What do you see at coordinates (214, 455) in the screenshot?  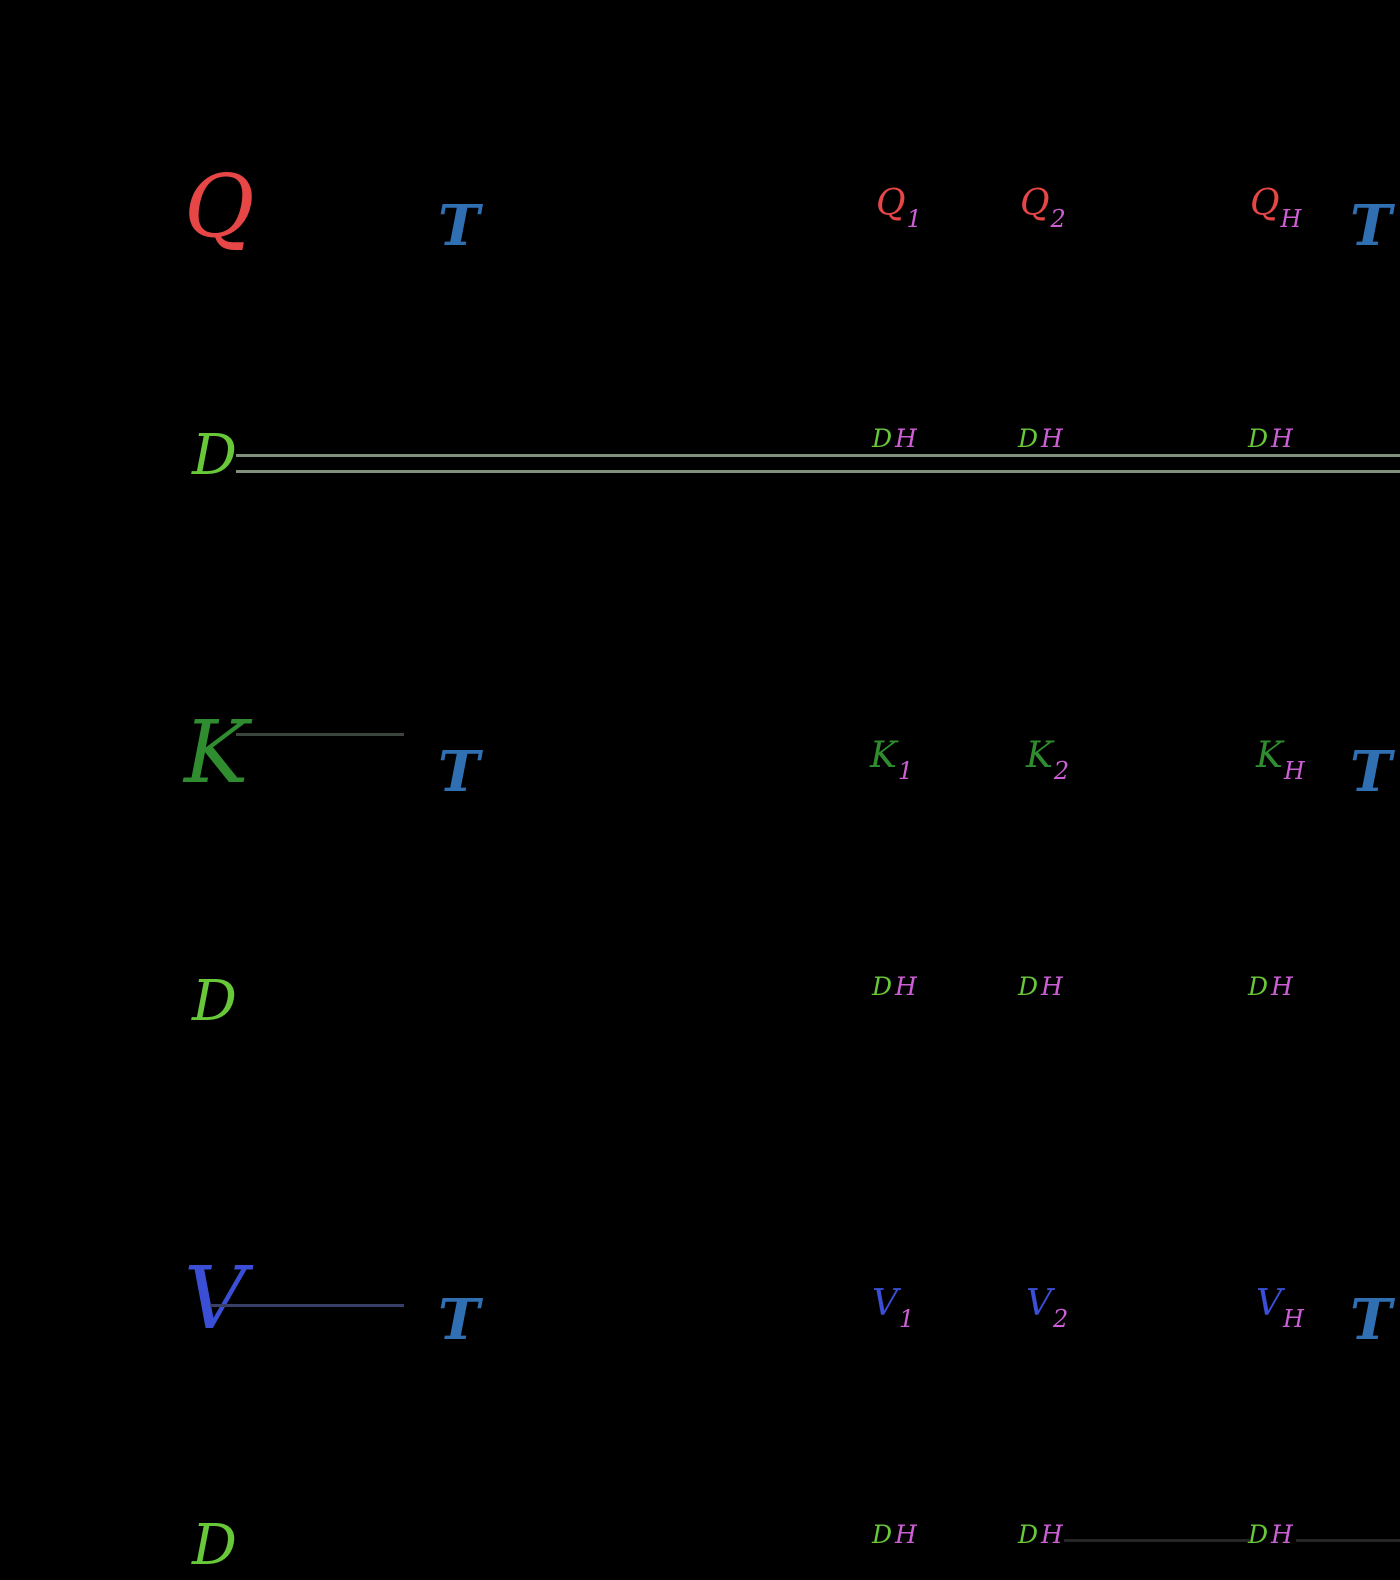 I see `query-dim-label: D` at bounding box center [214, 455].